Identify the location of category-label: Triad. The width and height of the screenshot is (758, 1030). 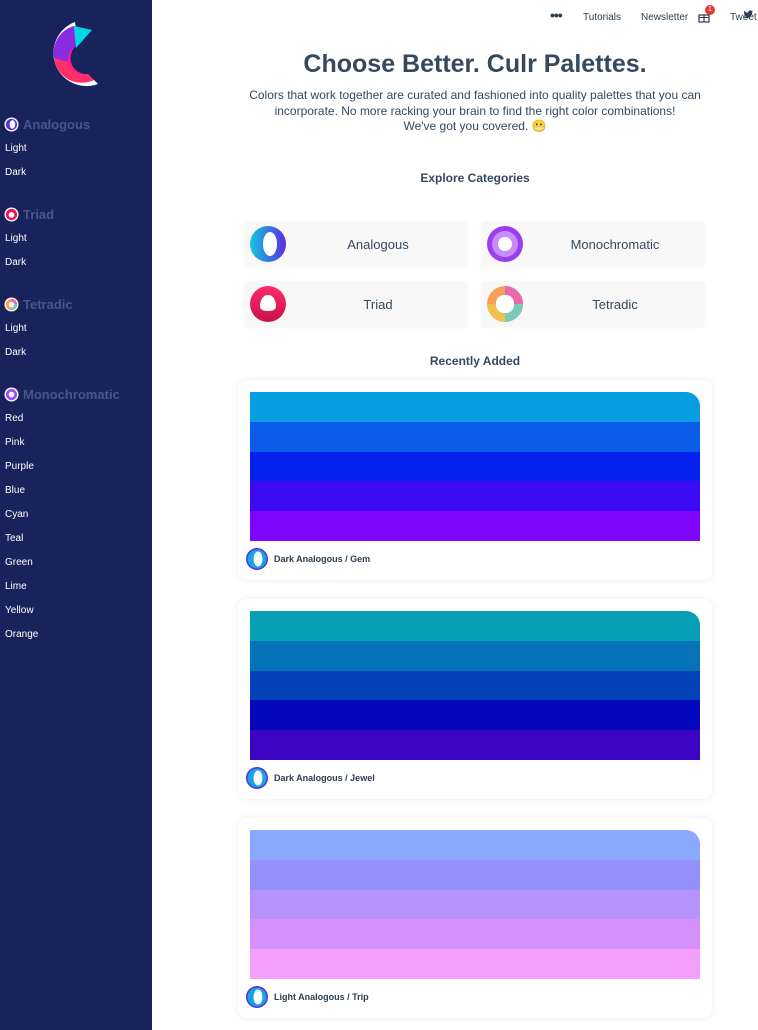
(378, 304).